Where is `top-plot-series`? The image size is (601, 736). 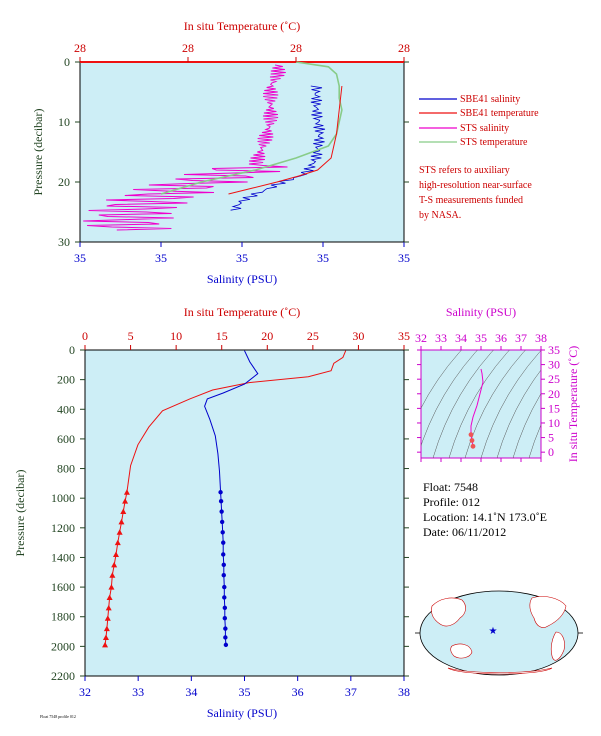 top-plot-series is located at coordinates (242, 146).